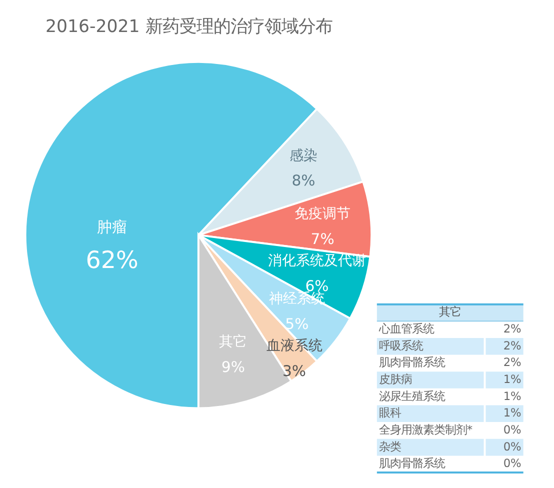  I want to click on category-label: 眼科, so click(389, 413).